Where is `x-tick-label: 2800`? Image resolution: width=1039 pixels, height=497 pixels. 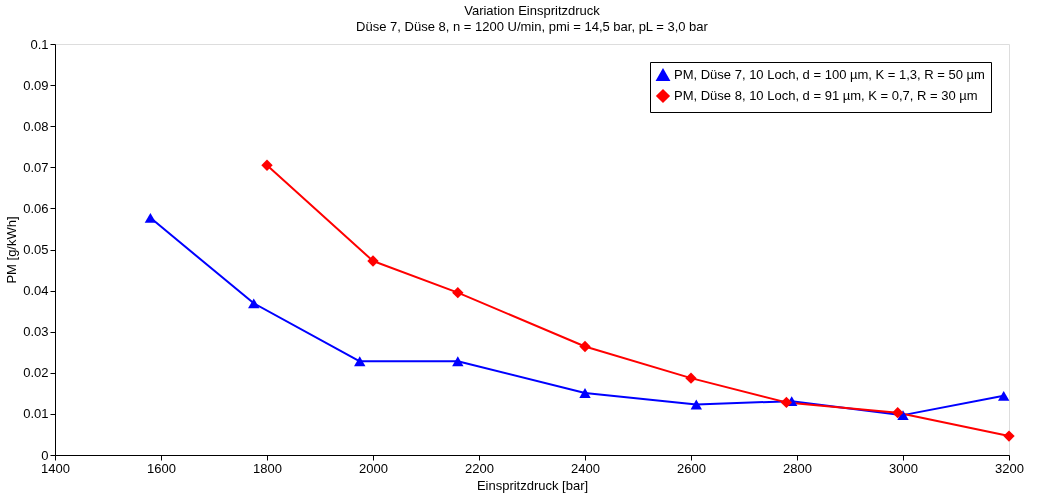 x-tick-label: 2800 is located at coordinates (797, 468).